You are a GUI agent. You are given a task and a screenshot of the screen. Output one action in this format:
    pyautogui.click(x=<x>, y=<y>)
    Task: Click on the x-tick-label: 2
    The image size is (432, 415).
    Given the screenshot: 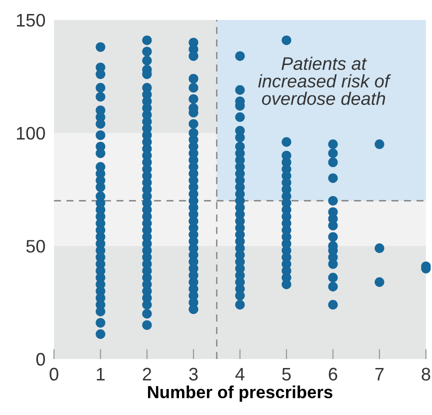 What is the action you would take?
    pyautogui.click(x=147, y=374)
    